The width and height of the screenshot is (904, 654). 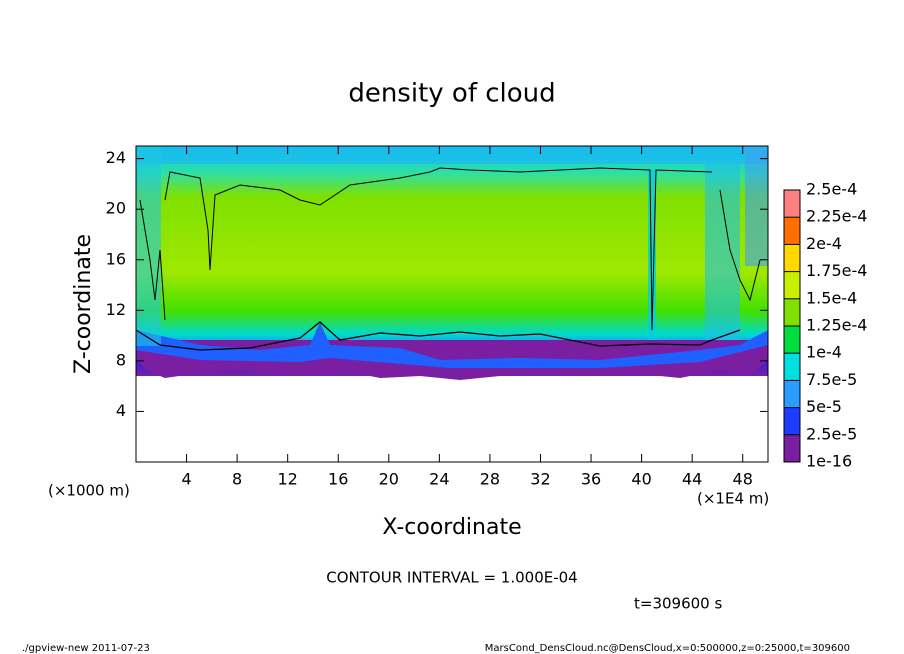 I want to click on y-tick-label: 20, so click(x=116, y=208).